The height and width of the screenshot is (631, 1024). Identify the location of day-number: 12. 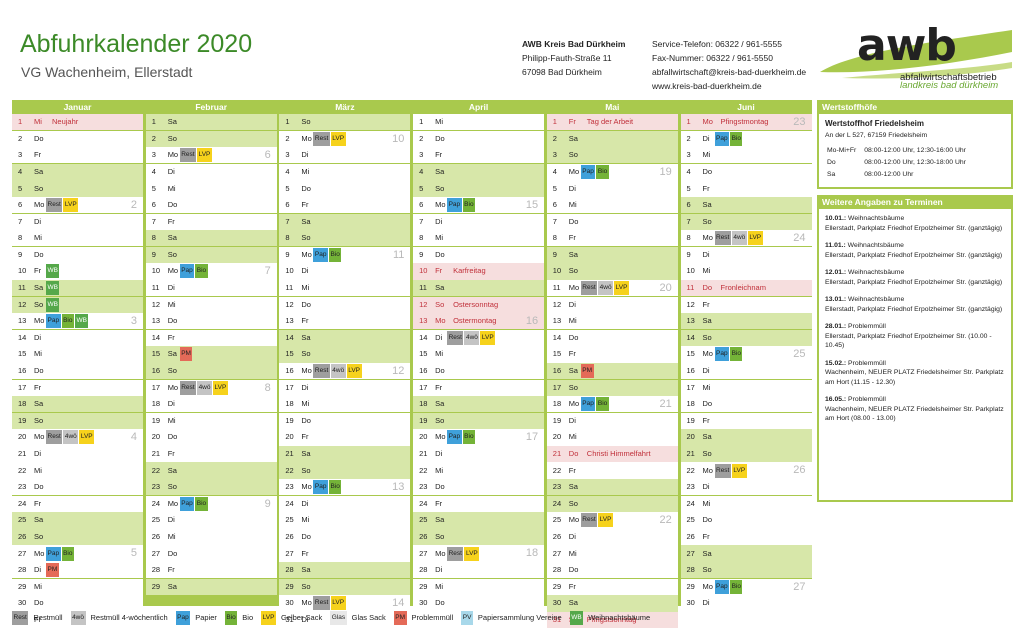
(289, 304).